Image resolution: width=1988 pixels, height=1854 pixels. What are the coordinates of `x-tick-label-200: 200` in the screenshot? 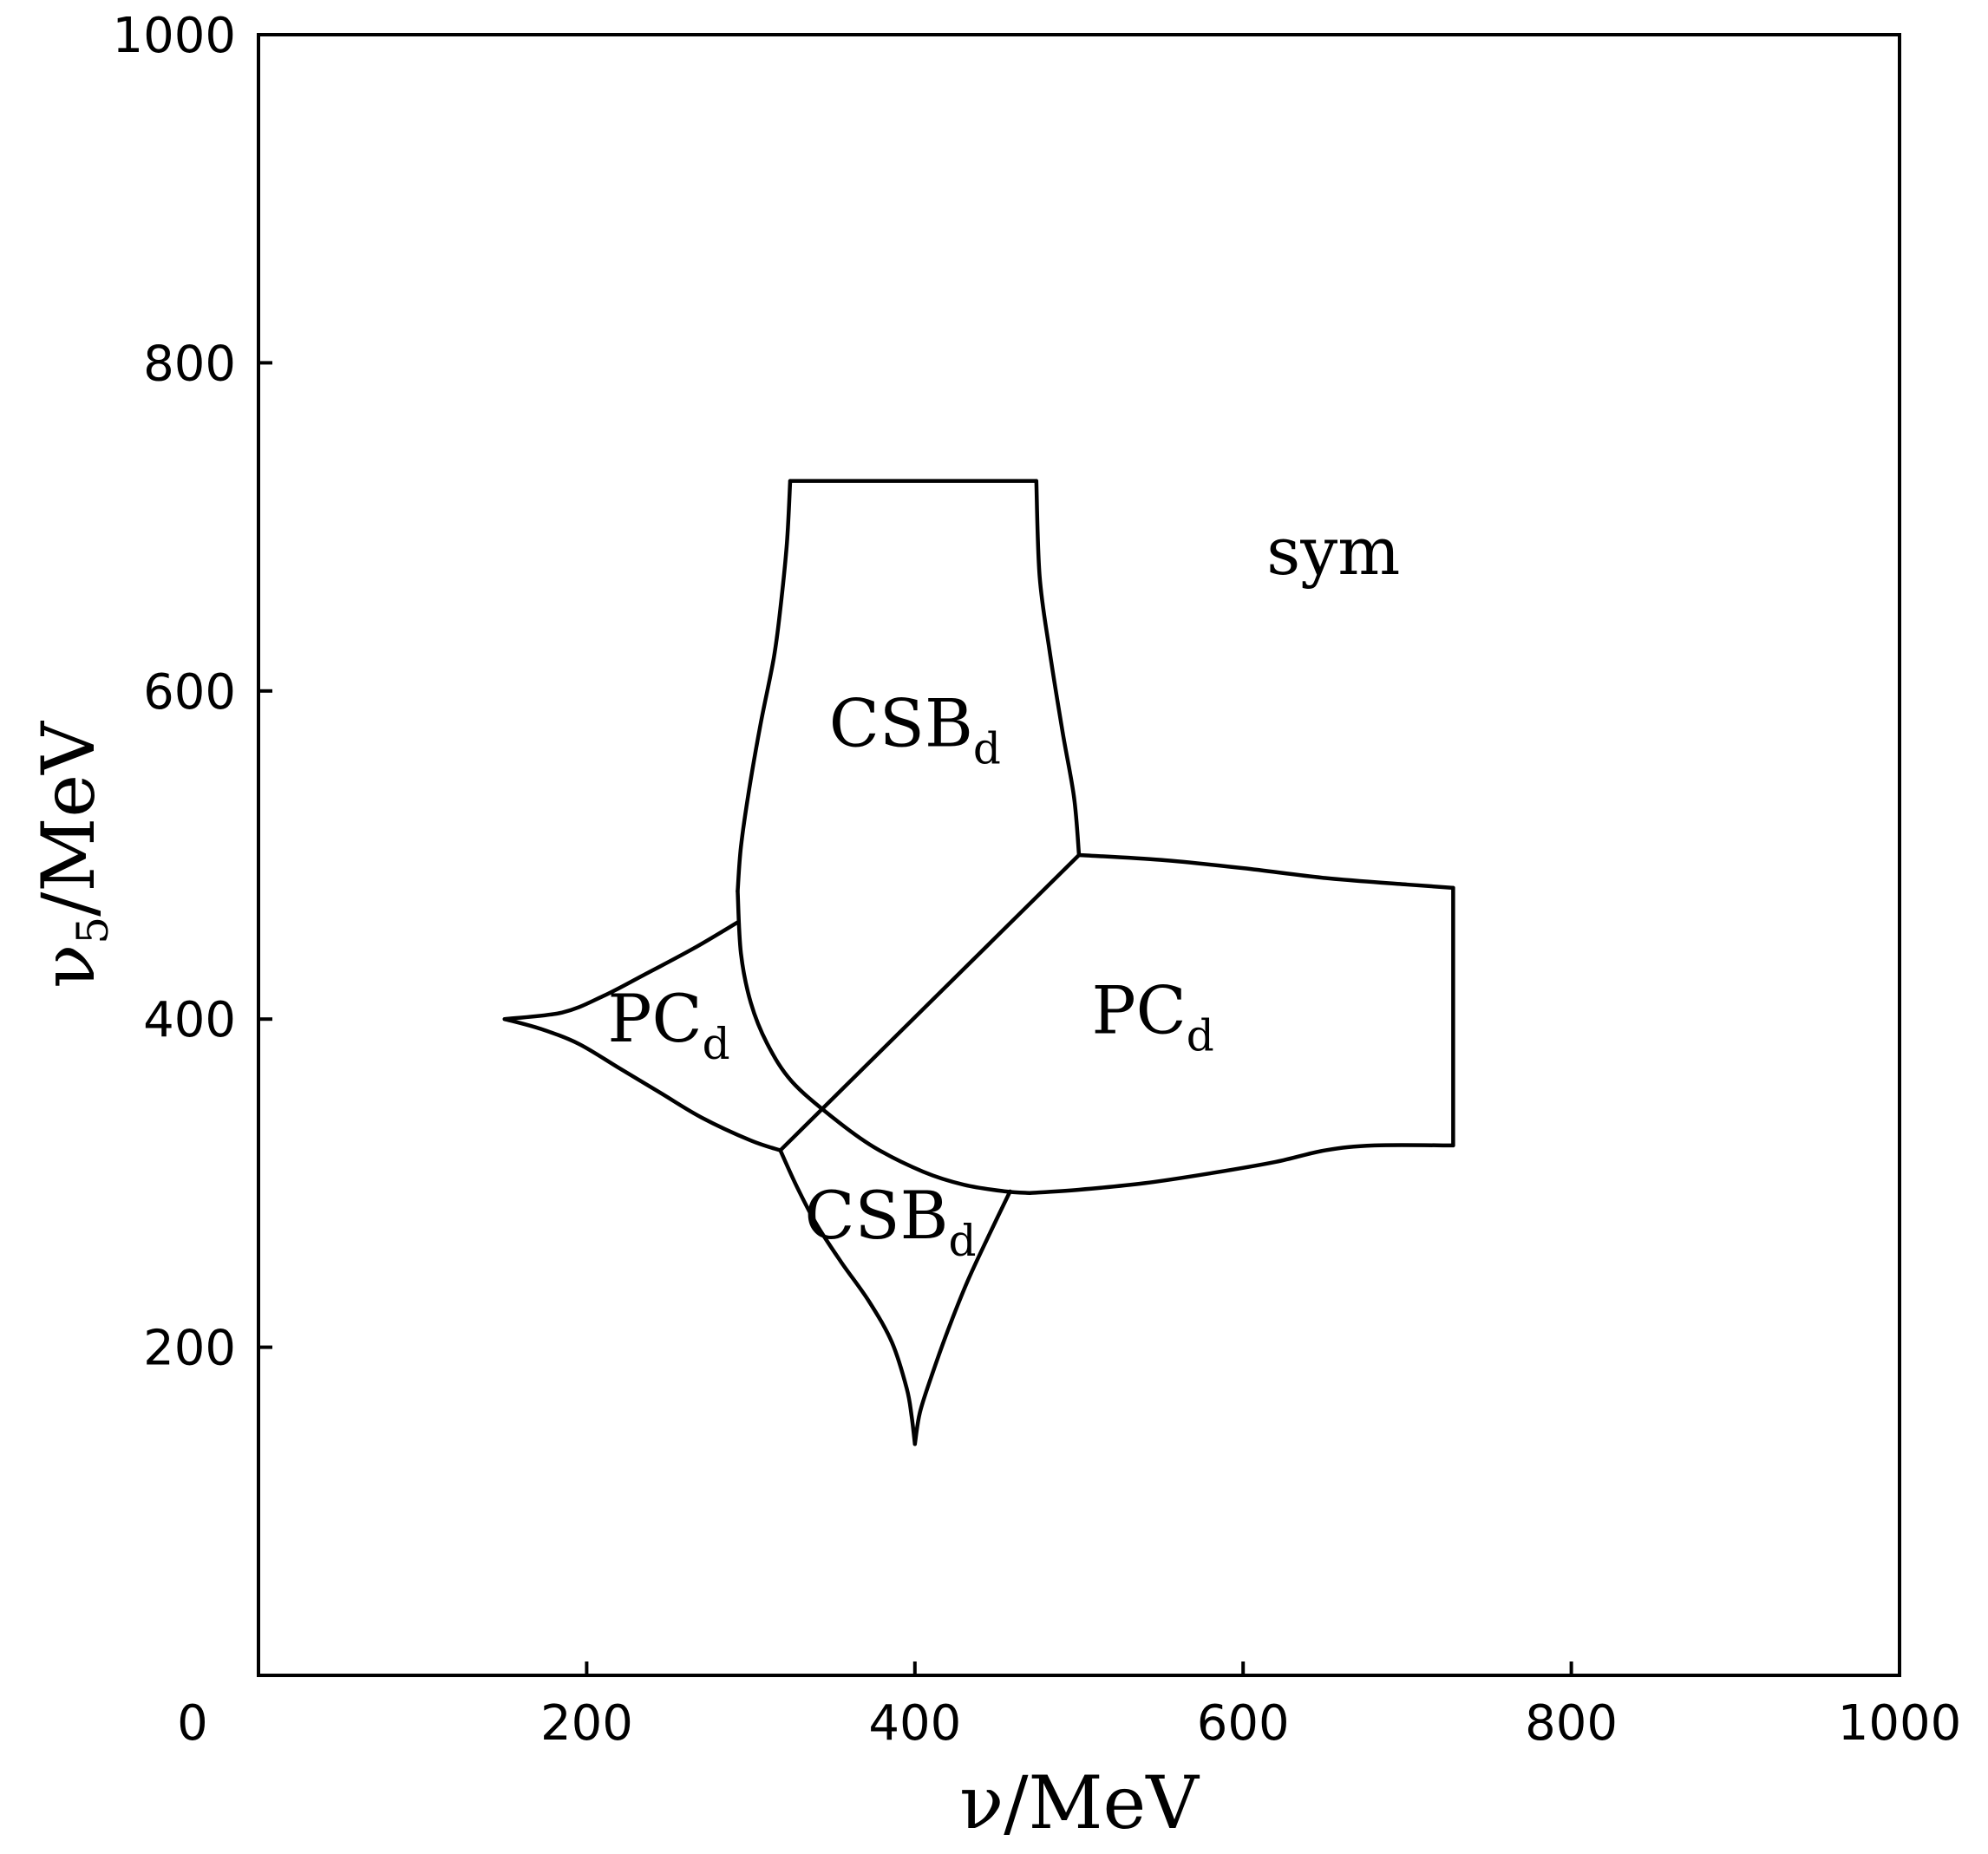 It's located at (586, 1724).